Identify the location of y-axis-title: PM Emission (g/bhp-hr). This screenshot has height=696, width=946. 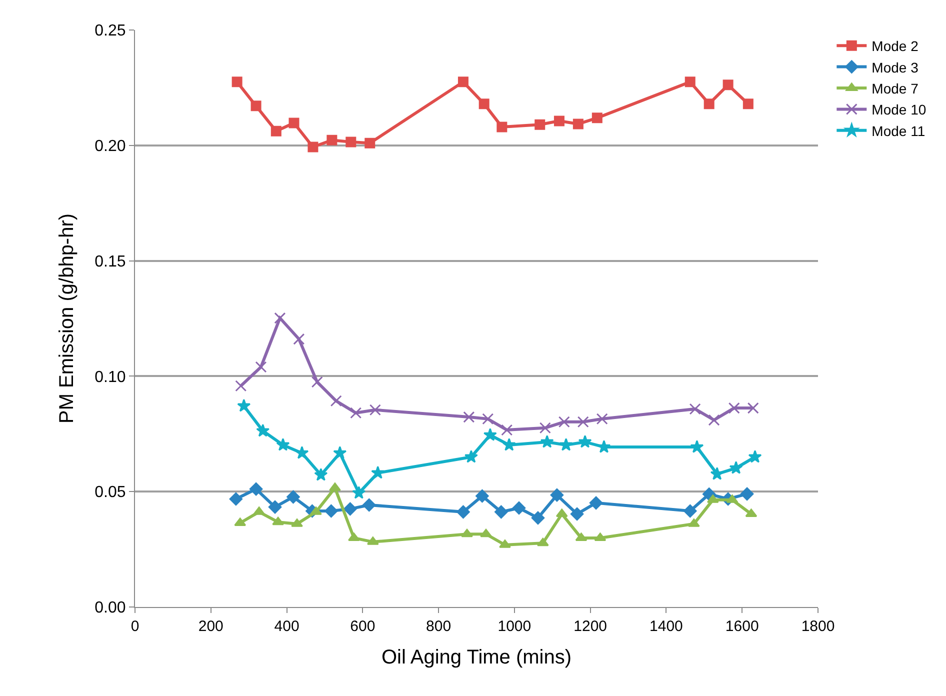
(67, 318).